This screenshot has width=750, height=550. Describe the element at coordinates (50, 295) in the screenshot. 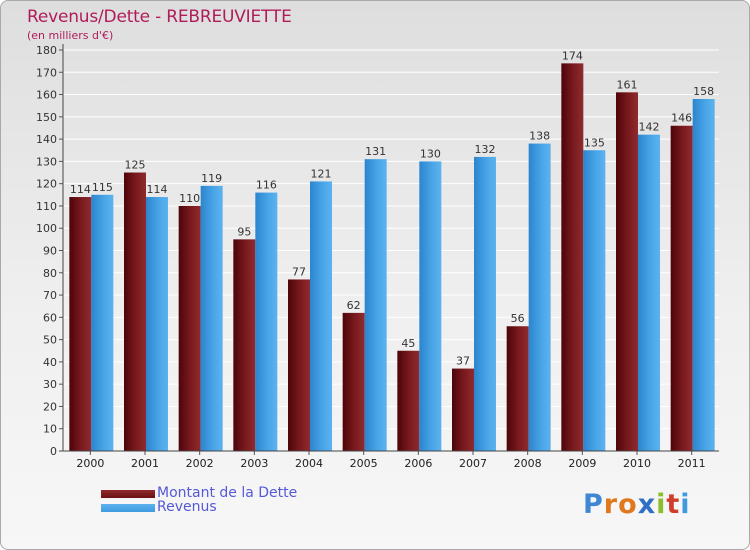

I see `y-tick-label: 70` at that location.